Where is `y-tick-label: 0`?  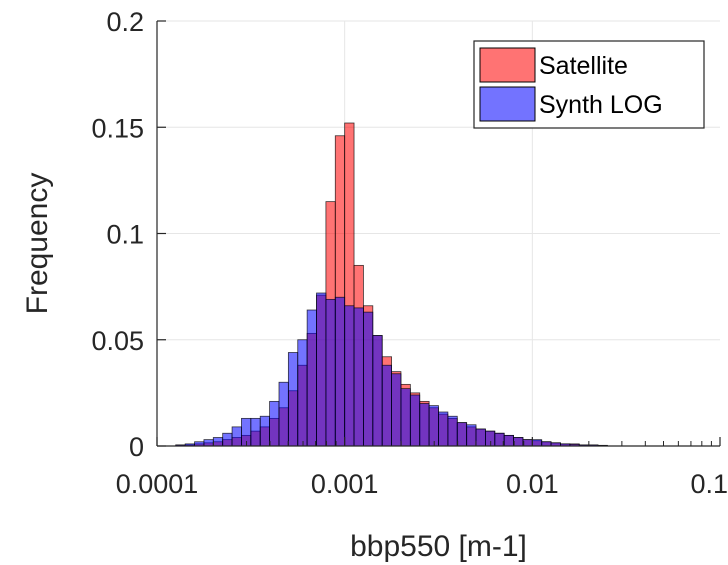
y-tick-label: 0 is located at coordinates (136, 447).